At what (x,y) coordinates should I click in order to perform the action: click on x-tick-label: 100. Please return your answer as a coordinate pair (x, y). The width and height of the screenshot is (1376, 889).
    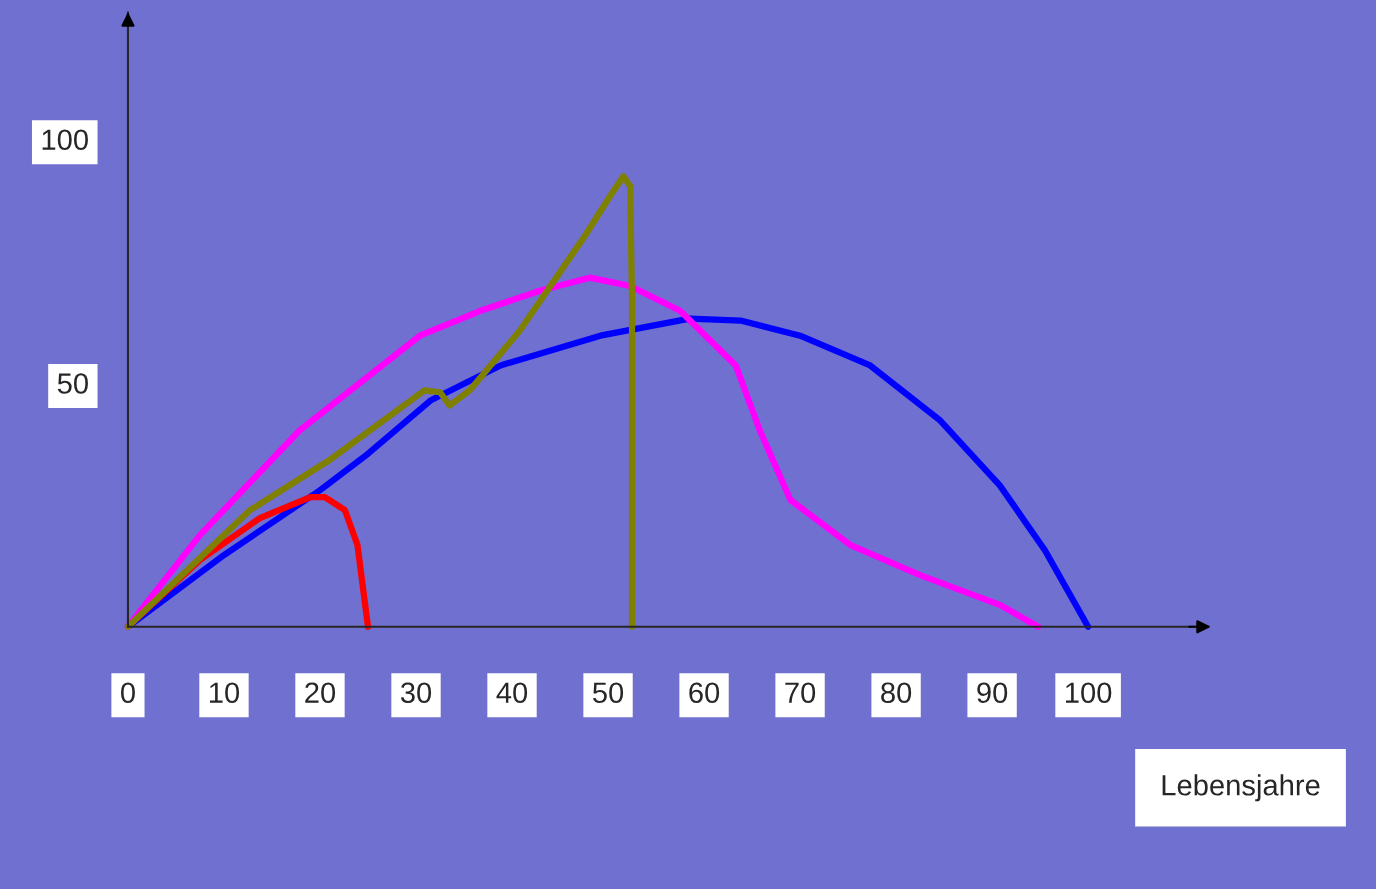
    Looking at the image, I should click on (1089, 693).